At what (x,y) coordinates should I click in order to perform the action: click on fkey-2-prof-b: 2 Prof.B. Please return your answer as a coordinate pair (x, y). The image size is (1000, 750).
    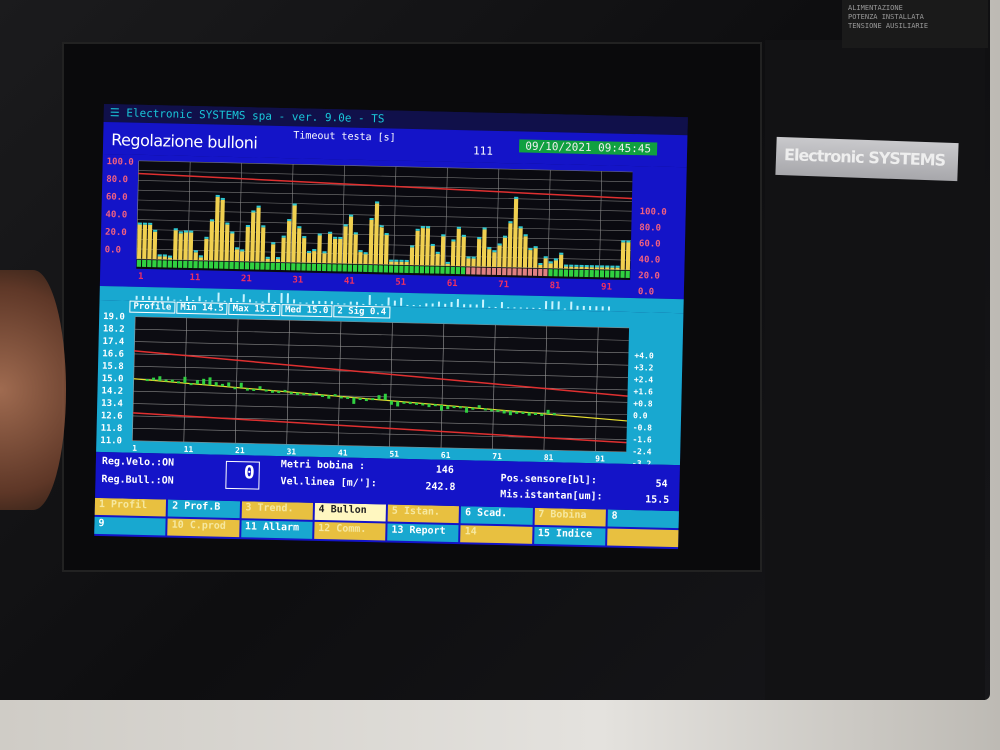
    Looking at the image, I should click on (203, 509).